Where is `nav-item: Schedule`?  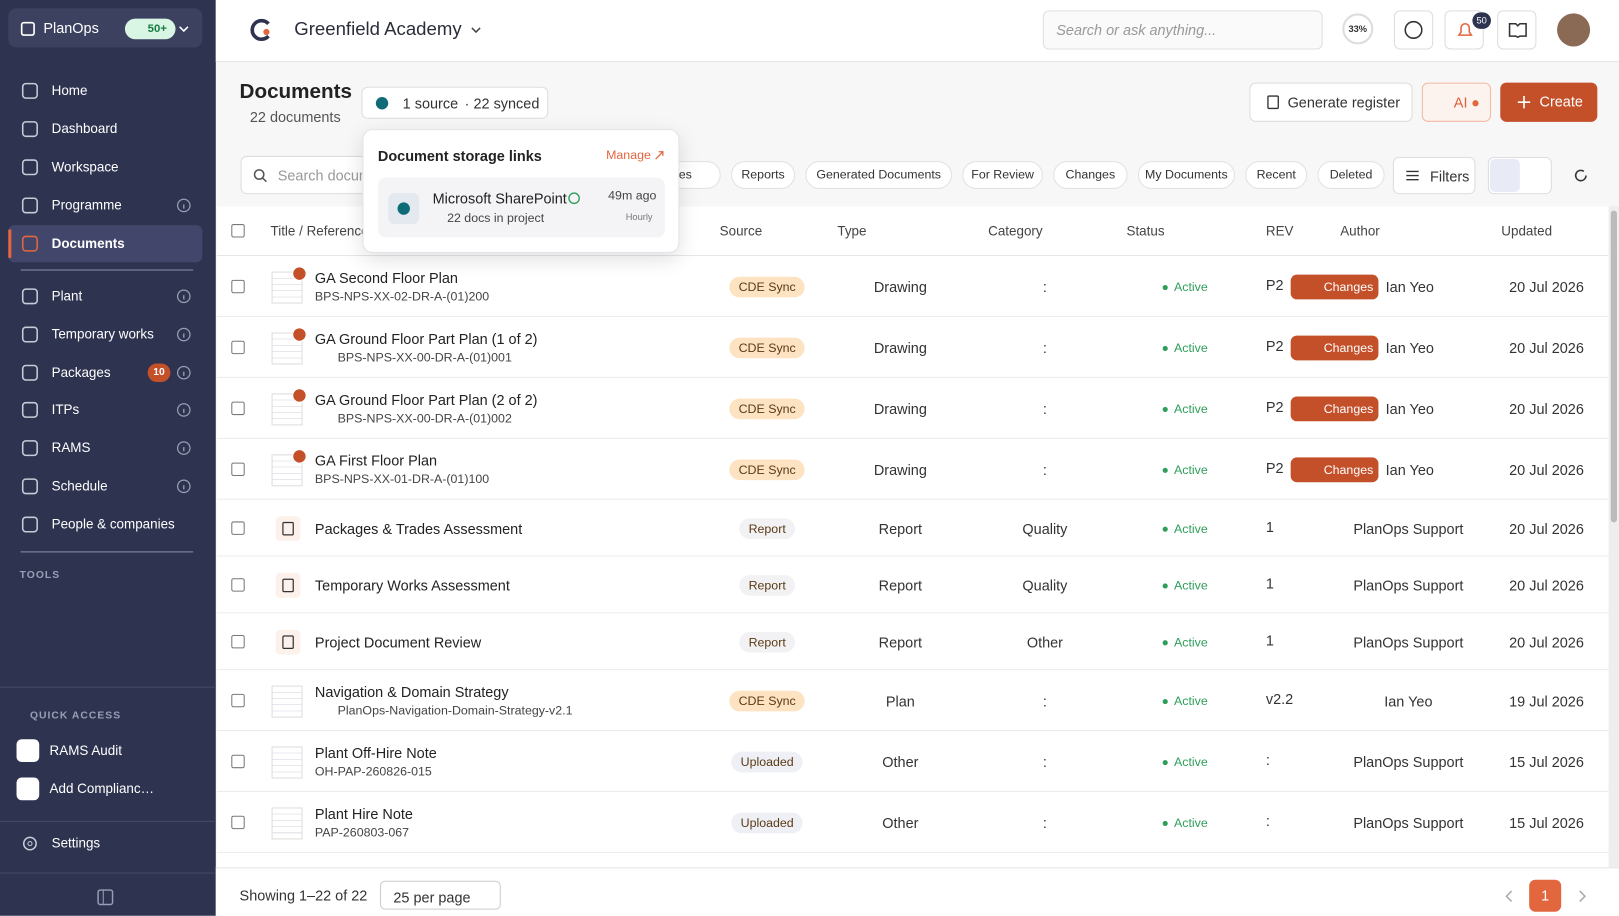 nav-item: Schedule is located at coordinates (79, 486).